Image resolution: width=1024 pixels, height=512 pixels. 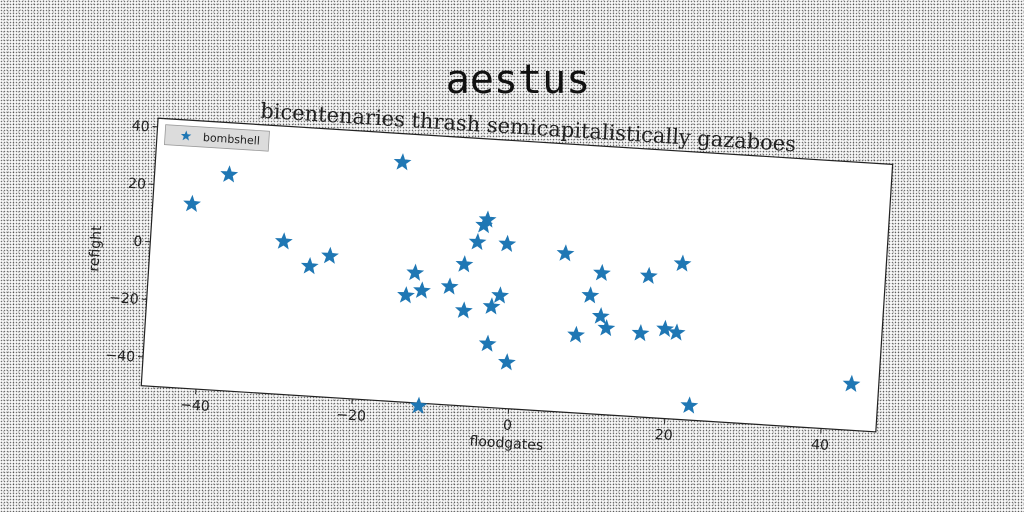 I want to click on x-tick-label: −40, so click(x=195, y=406).